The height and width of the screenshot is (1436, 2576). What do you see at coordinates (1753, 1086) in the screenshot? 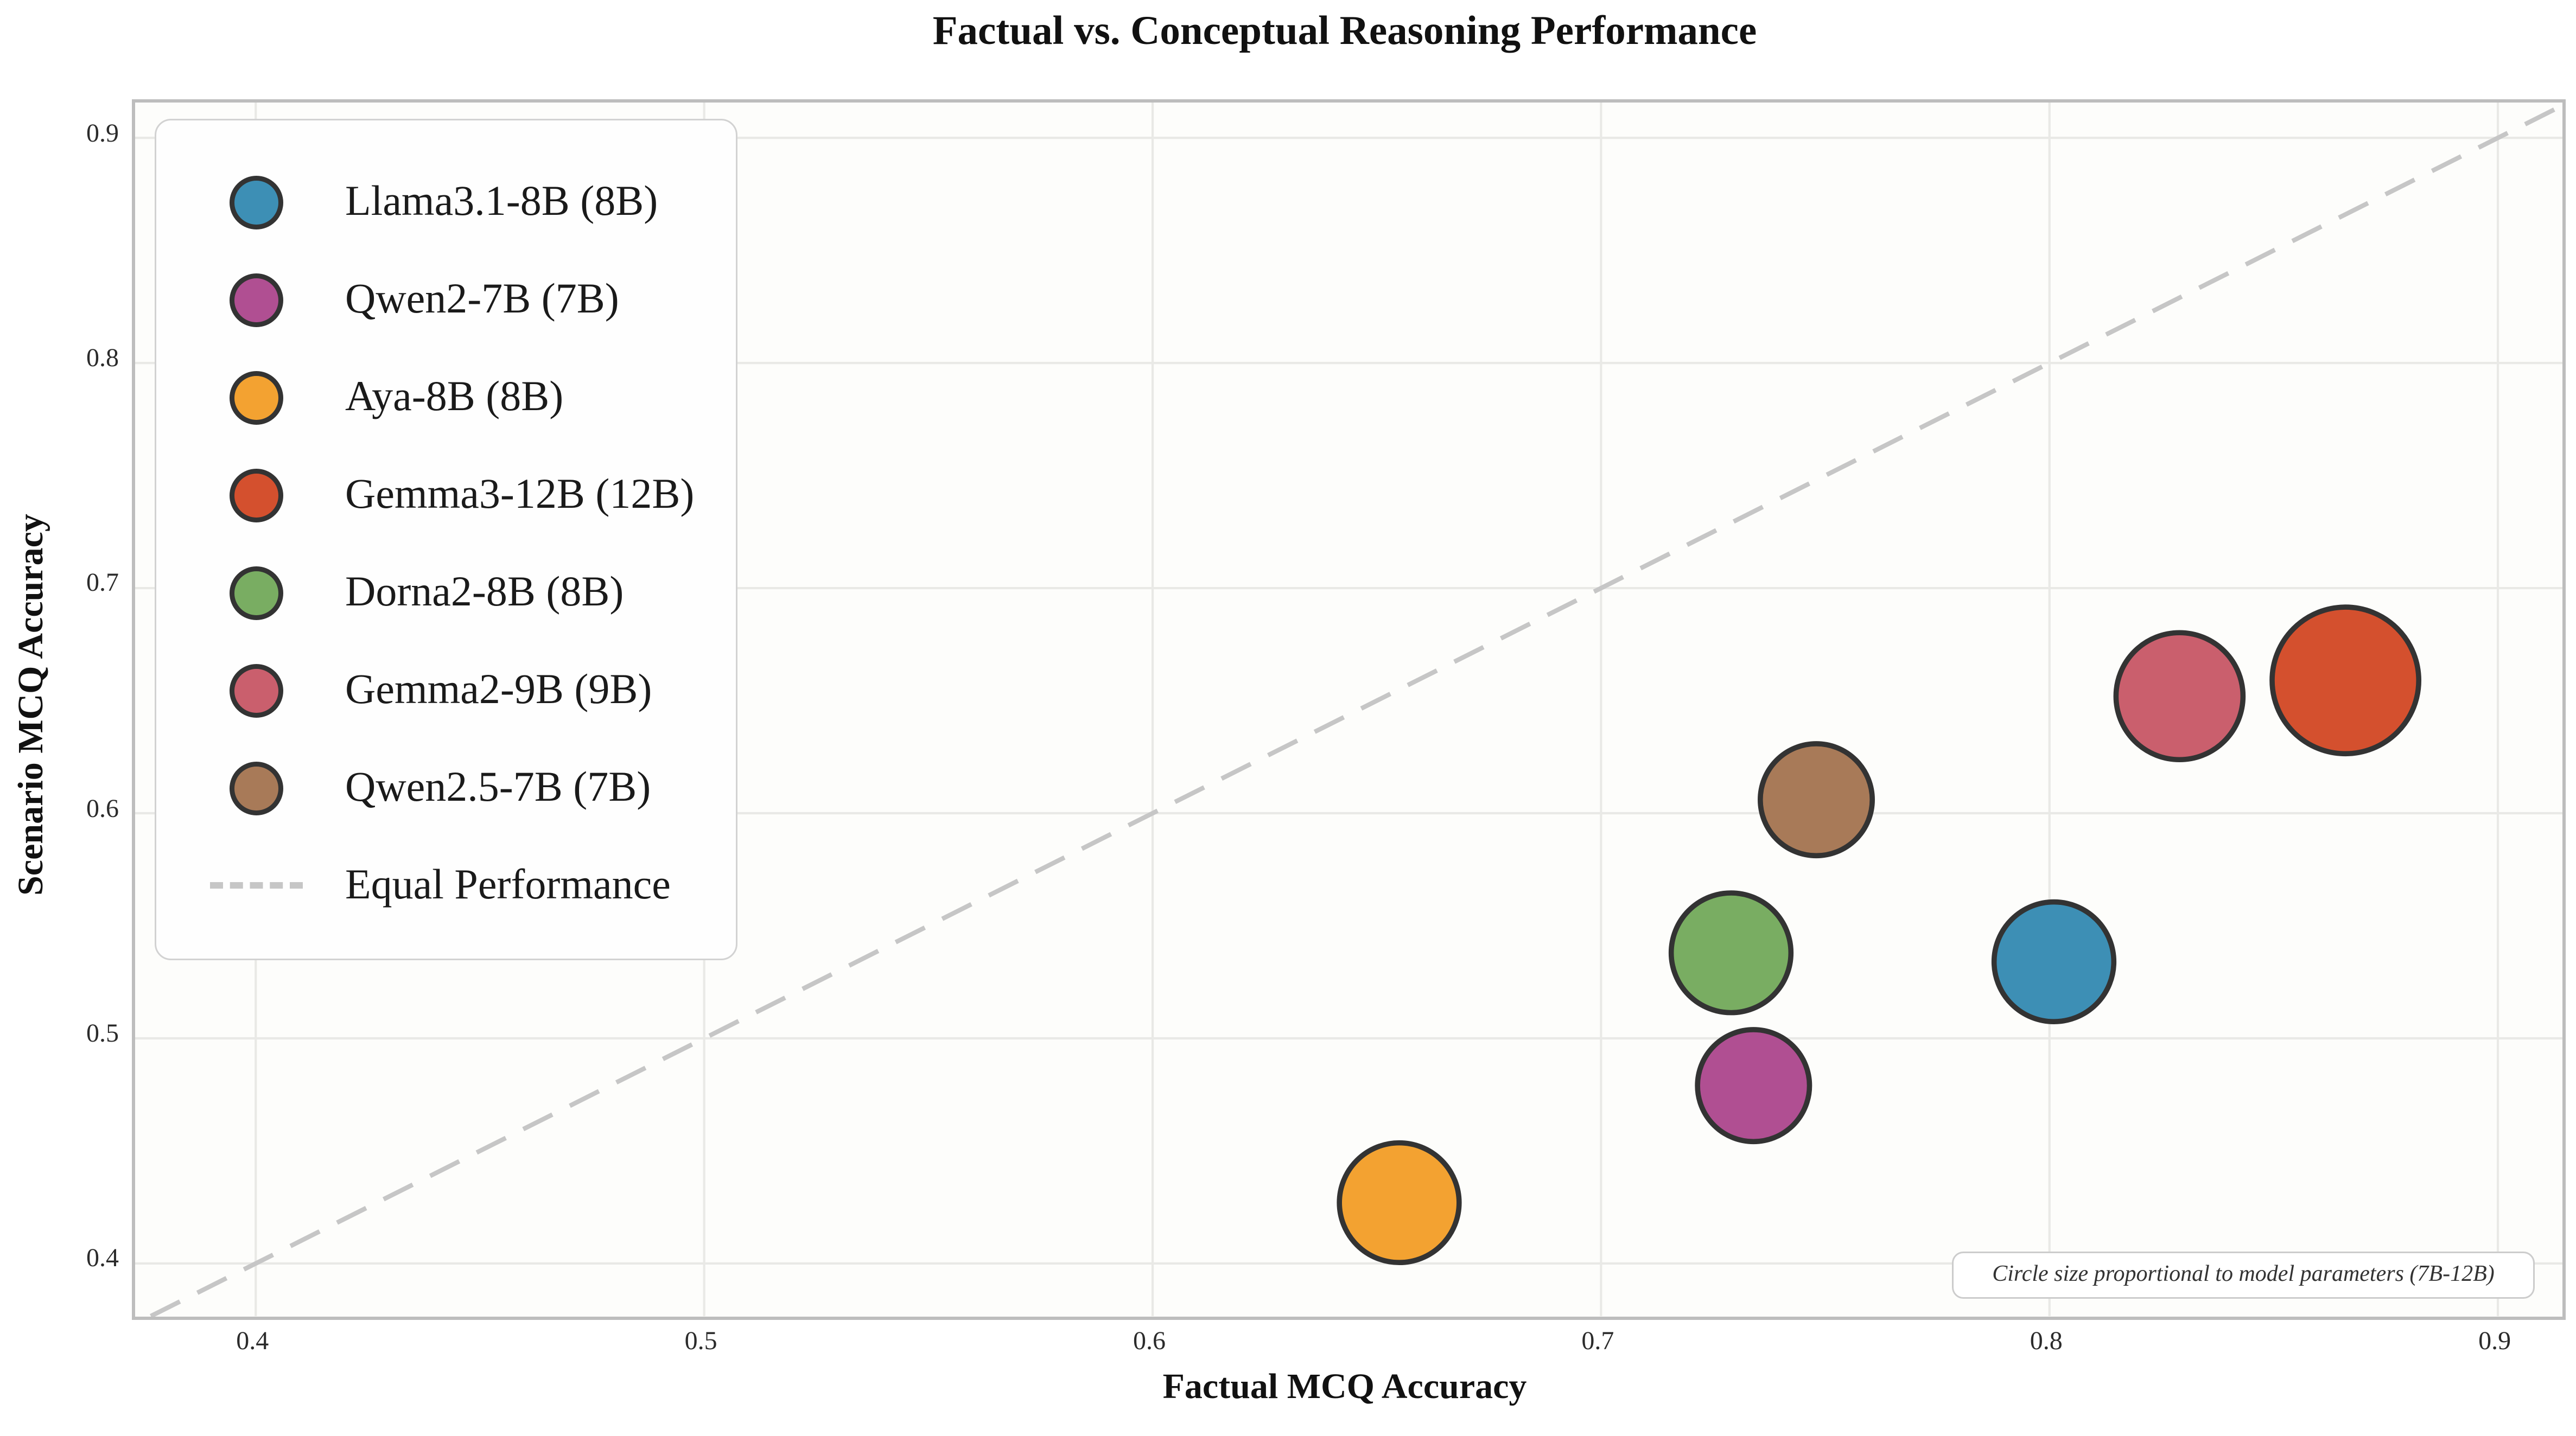
I see `bubble-qwen2-7b` at bounding box center [1753, 1086].